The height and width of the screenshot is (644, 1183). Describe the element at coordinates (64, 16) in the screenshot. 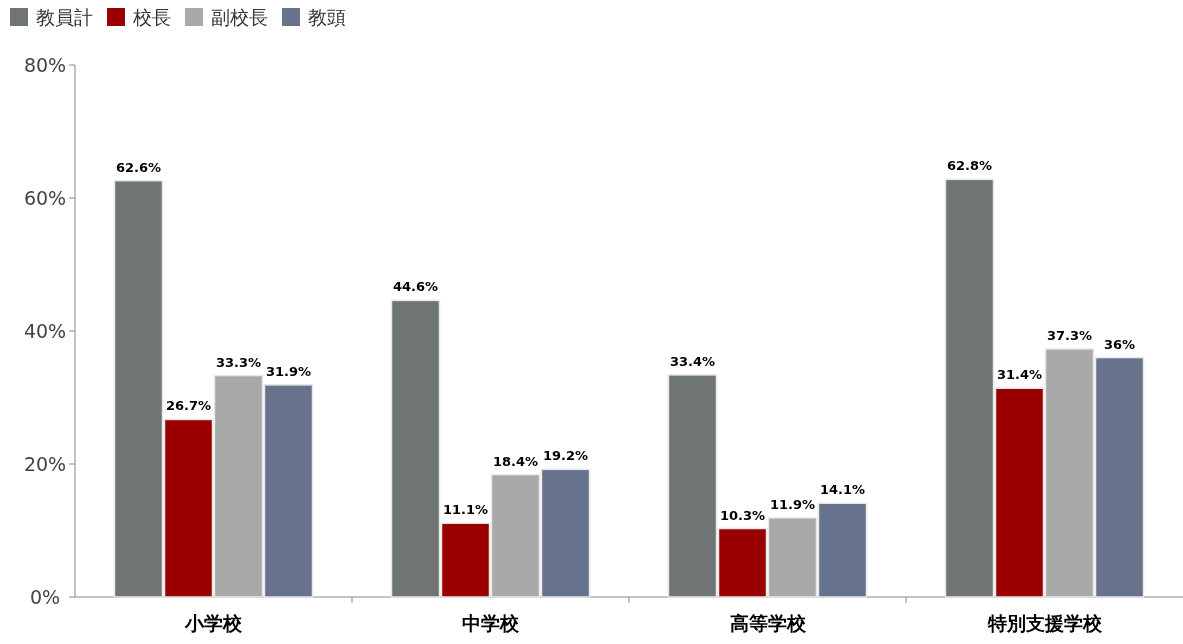

I see `legend-label: 教員計` at that location.